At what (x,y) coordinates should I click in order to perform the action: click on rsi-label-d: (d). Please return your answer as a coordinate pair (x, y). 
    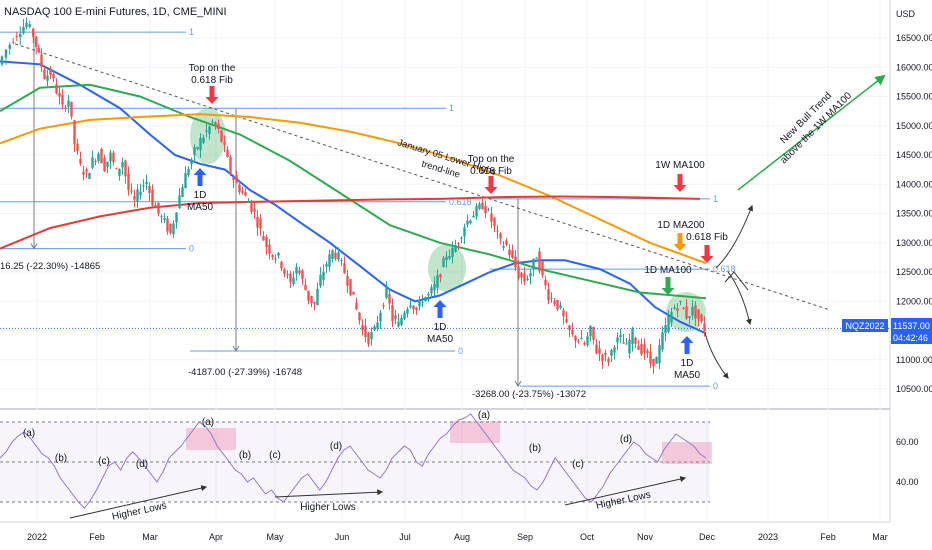
    Looking at the image, I should click on (336, 446).